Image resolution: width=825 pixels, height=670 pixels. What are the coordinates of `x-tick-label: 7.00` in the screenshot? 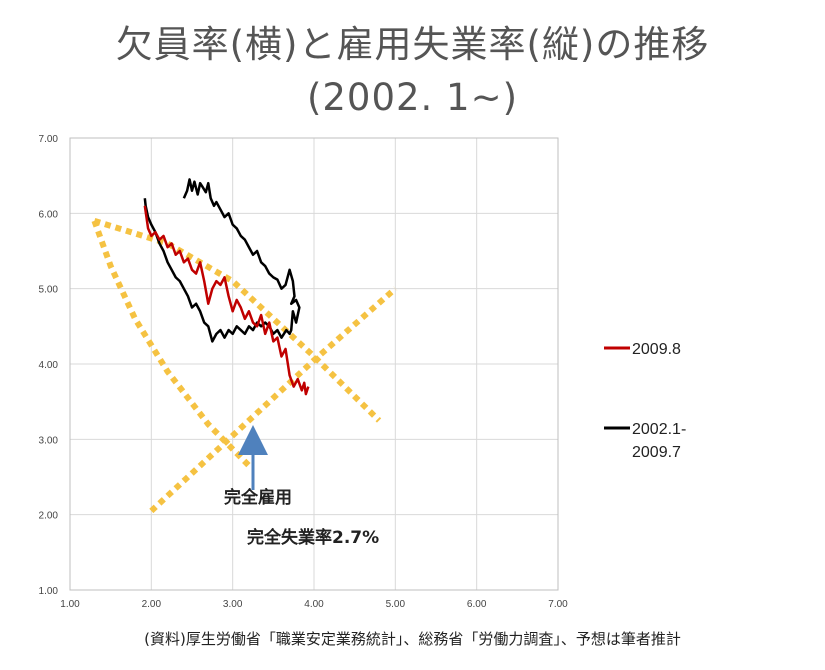 It's located at (558, 604).